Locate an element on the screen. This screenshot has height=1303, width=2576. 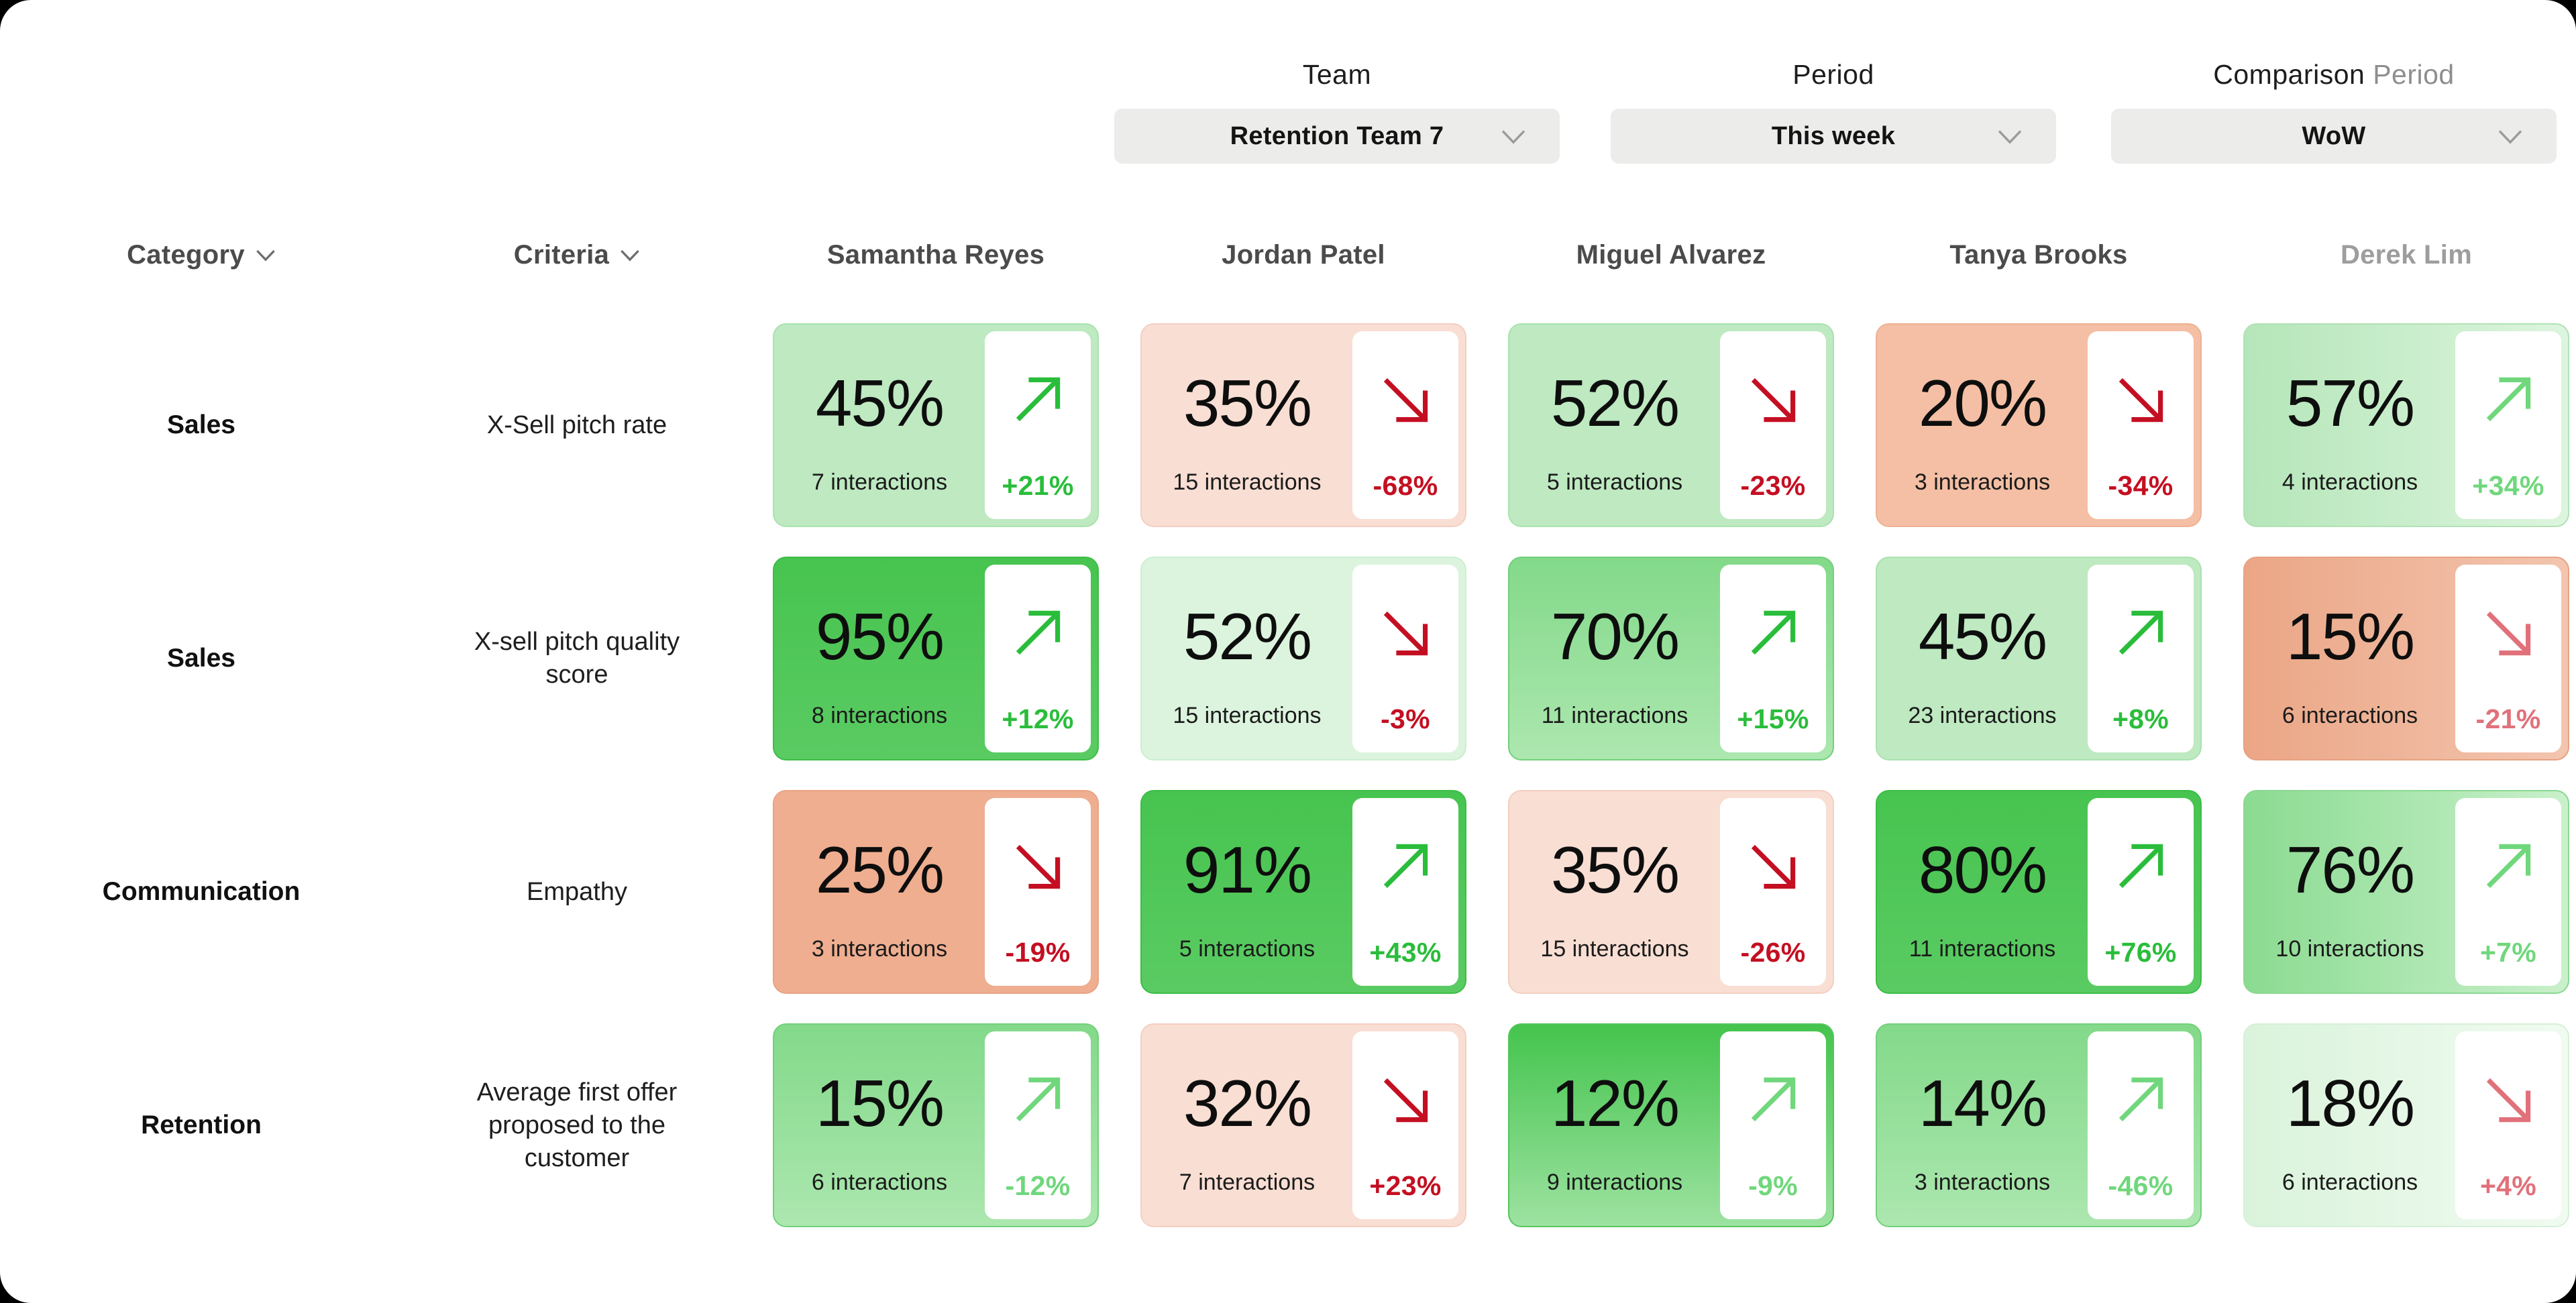
metric-cell: 25% 3 interactions -19% is located at coordinates (936, 892).